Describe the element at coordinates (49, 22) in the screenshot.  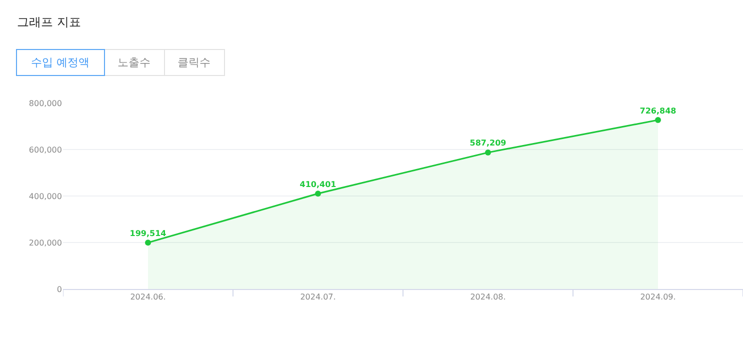
I see `chart-title: 그래프 지표` at that location.